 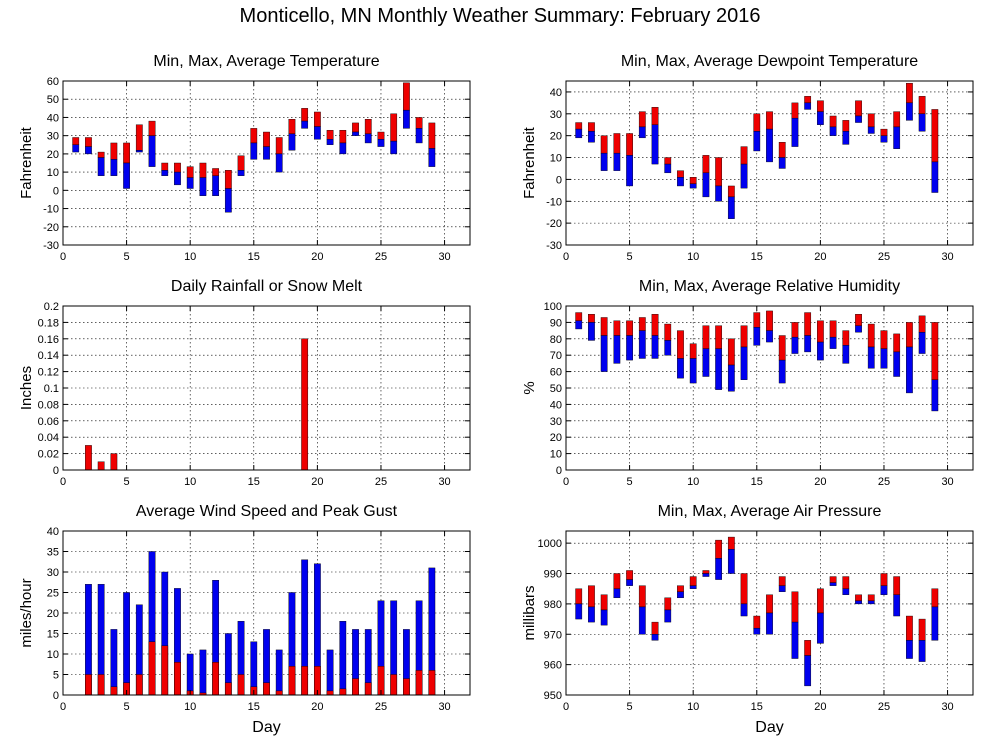 I want to click on y-axis-label: millibars, so click(x=529, y=612).